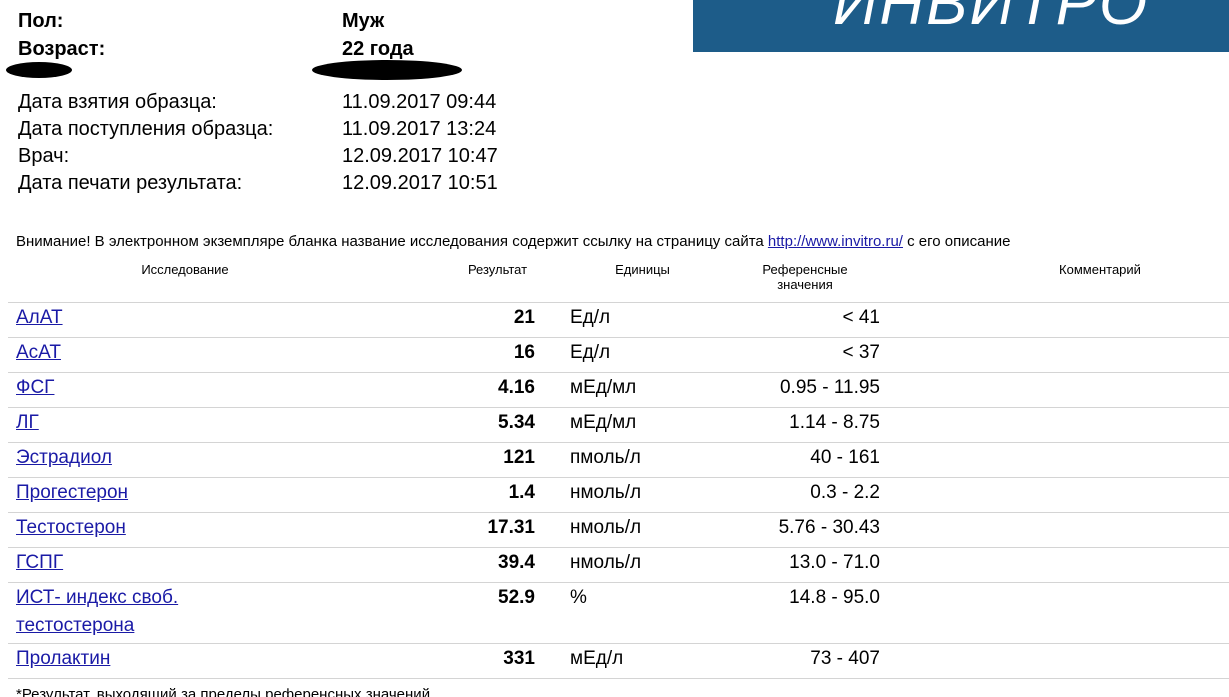 The image size is (1229, 697). What do you see at coordinates (516, 597) in the screenshot?
I see `result: 52.9` at bounding box center [516, 597].